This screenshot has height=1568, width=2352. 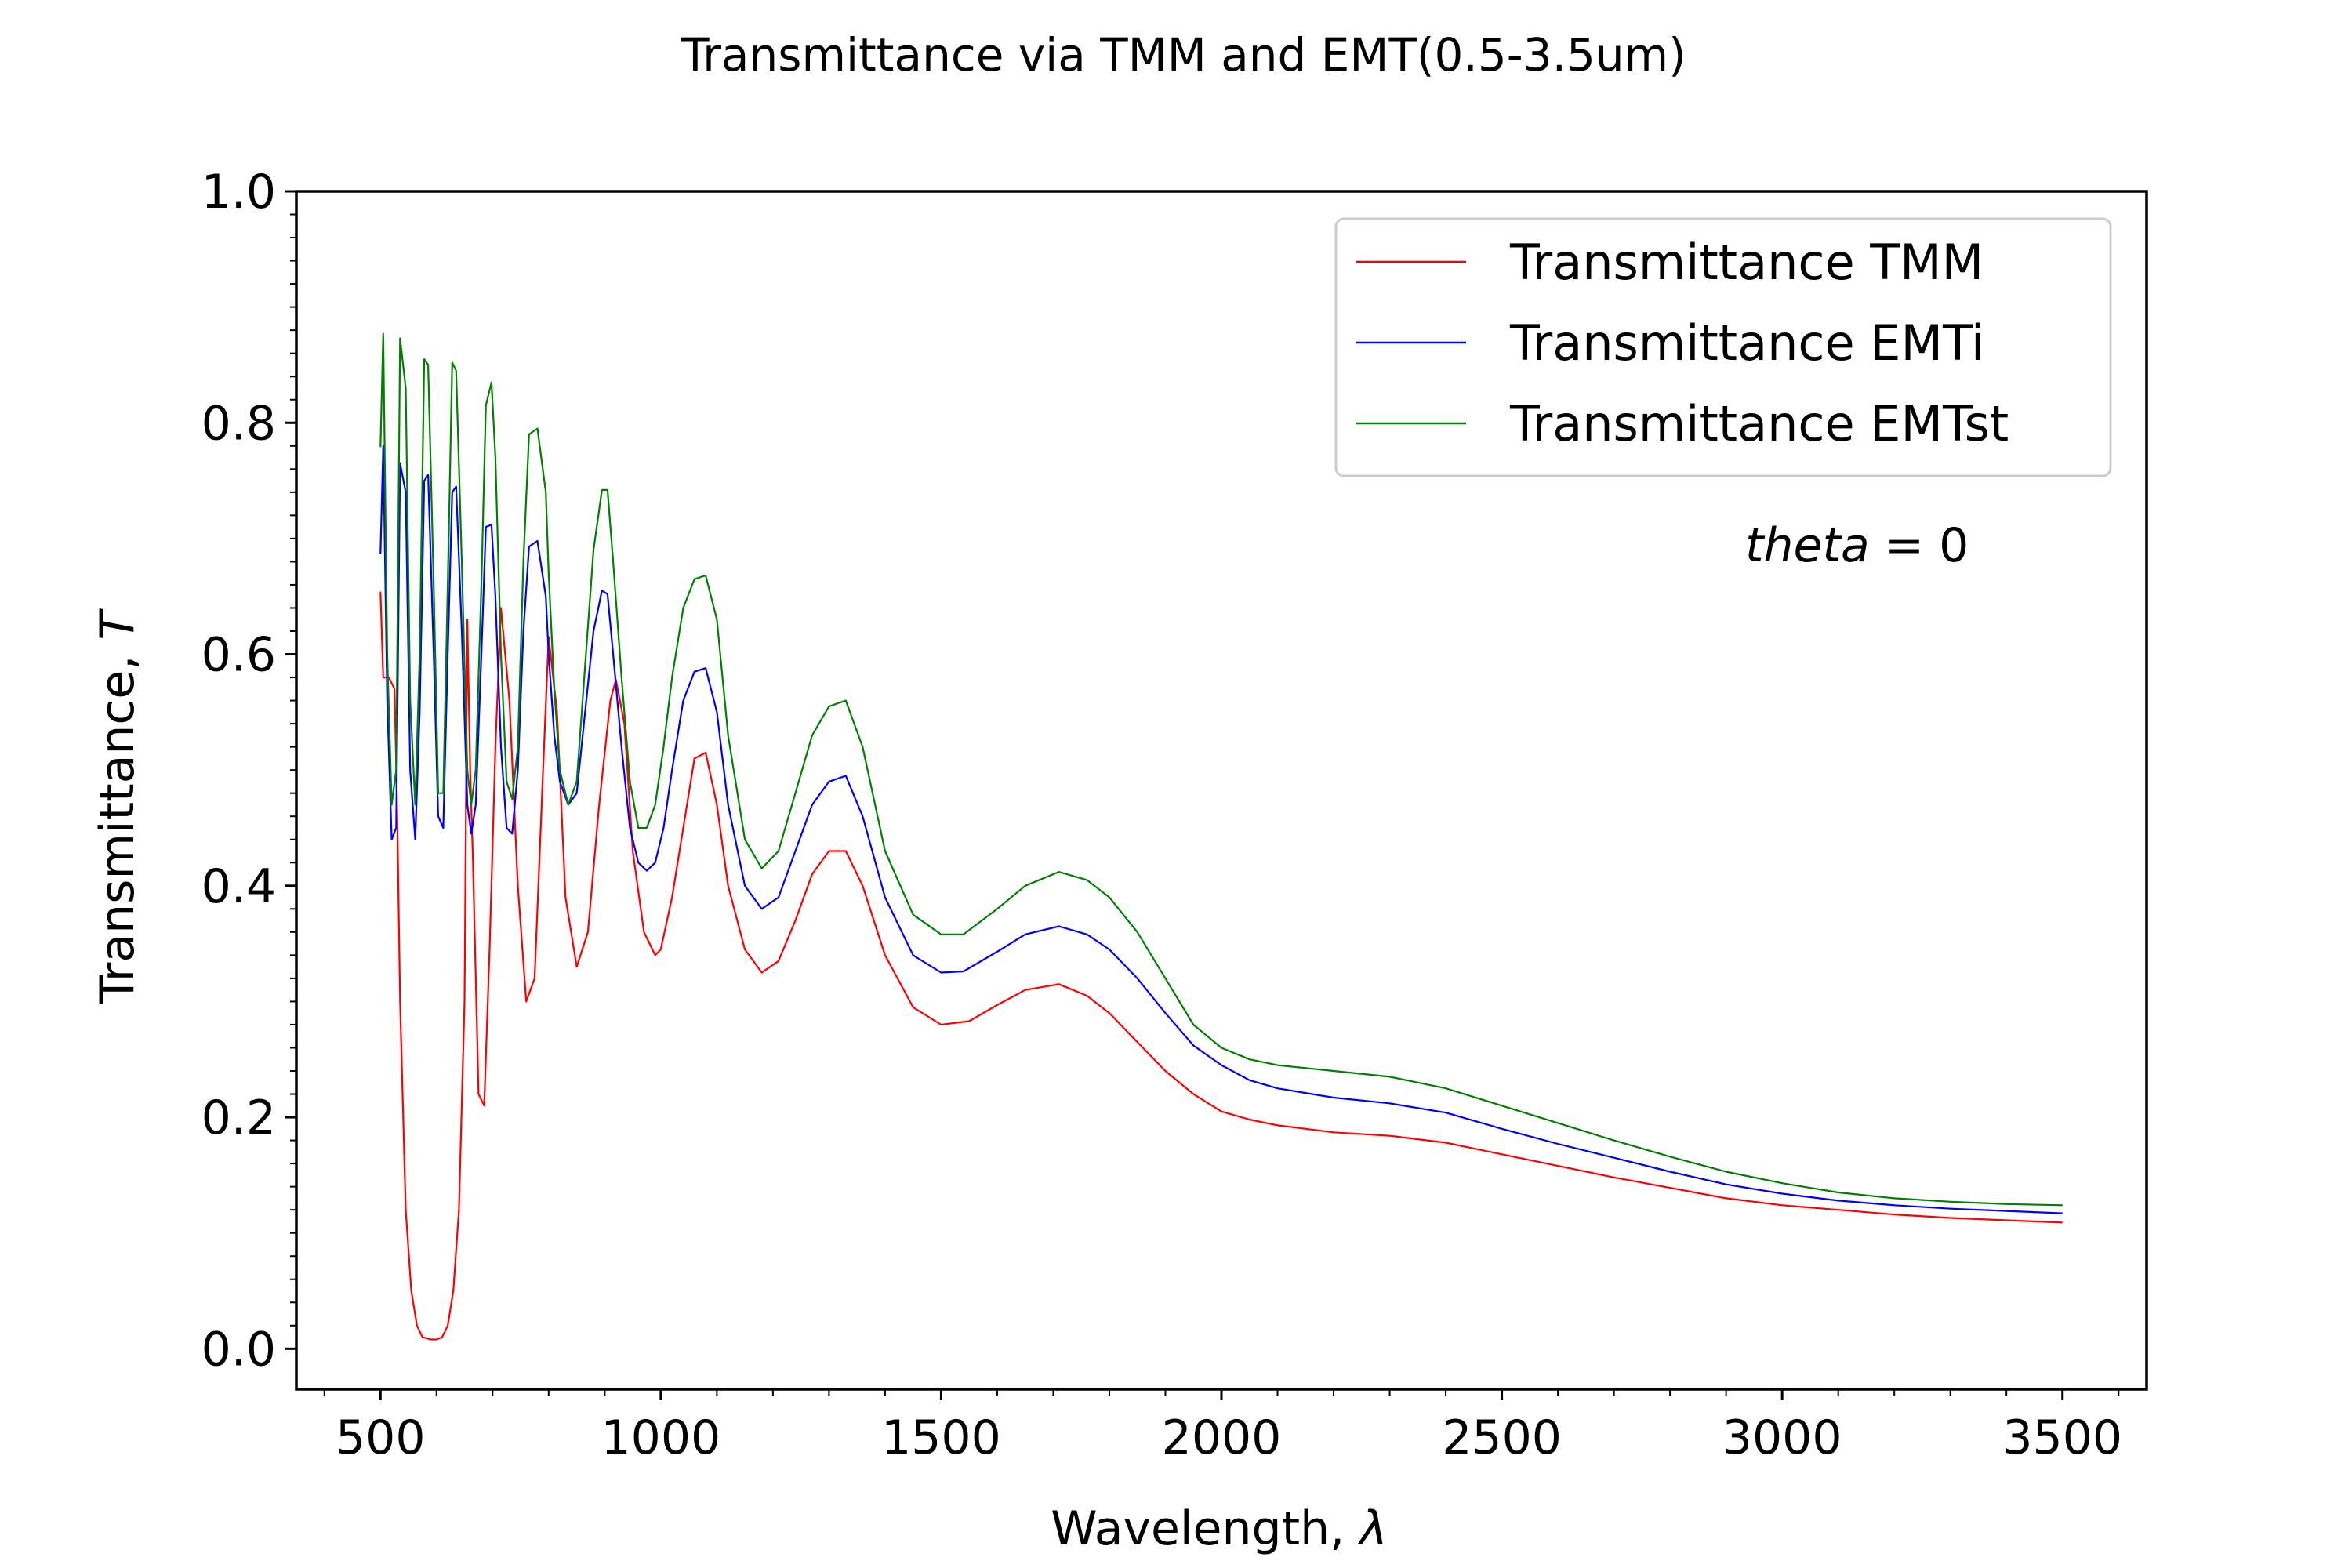 I want to click on theta-annotation-symbol: theta, so click(x=1807, y=545).